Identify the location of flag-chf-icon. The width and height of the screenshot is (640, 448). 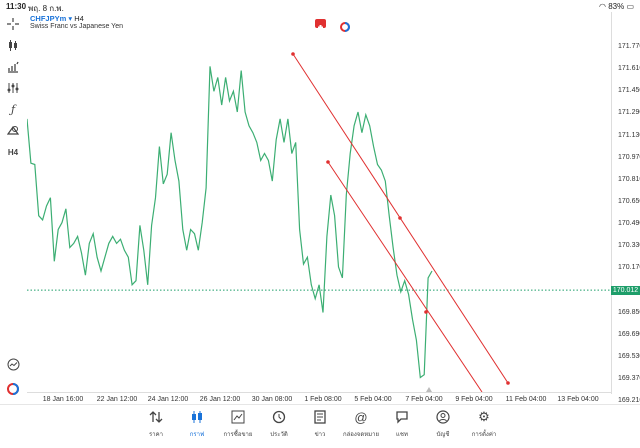
(320, 24).